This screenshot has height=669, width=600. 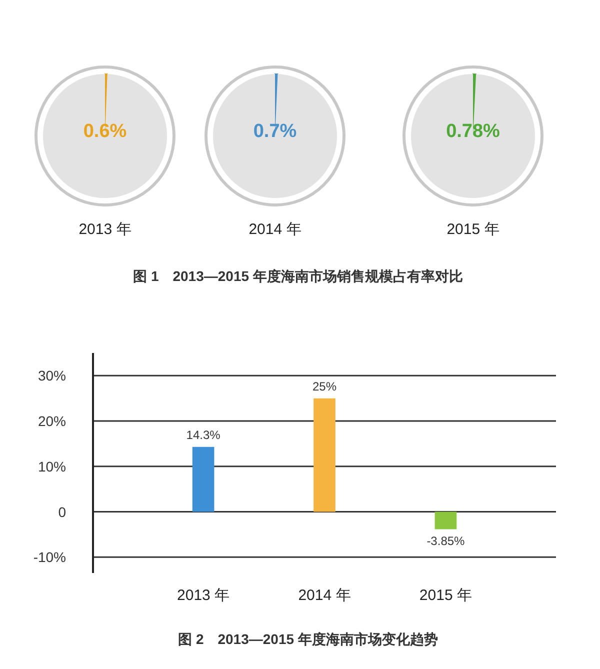 What do you see at coordinates (446, 541) in the screenshot?
I see `data-label: -3.85%` at bounding box center [446, 541].